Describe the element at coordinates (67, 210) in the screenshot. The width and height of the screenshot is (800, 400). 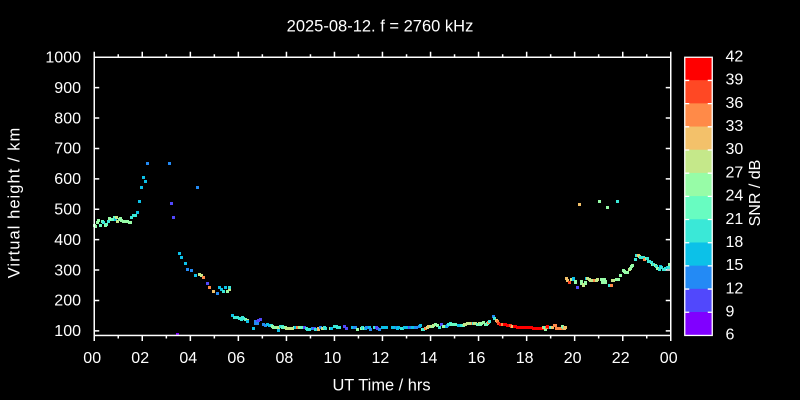
I see `svg-text: 500` at that location.